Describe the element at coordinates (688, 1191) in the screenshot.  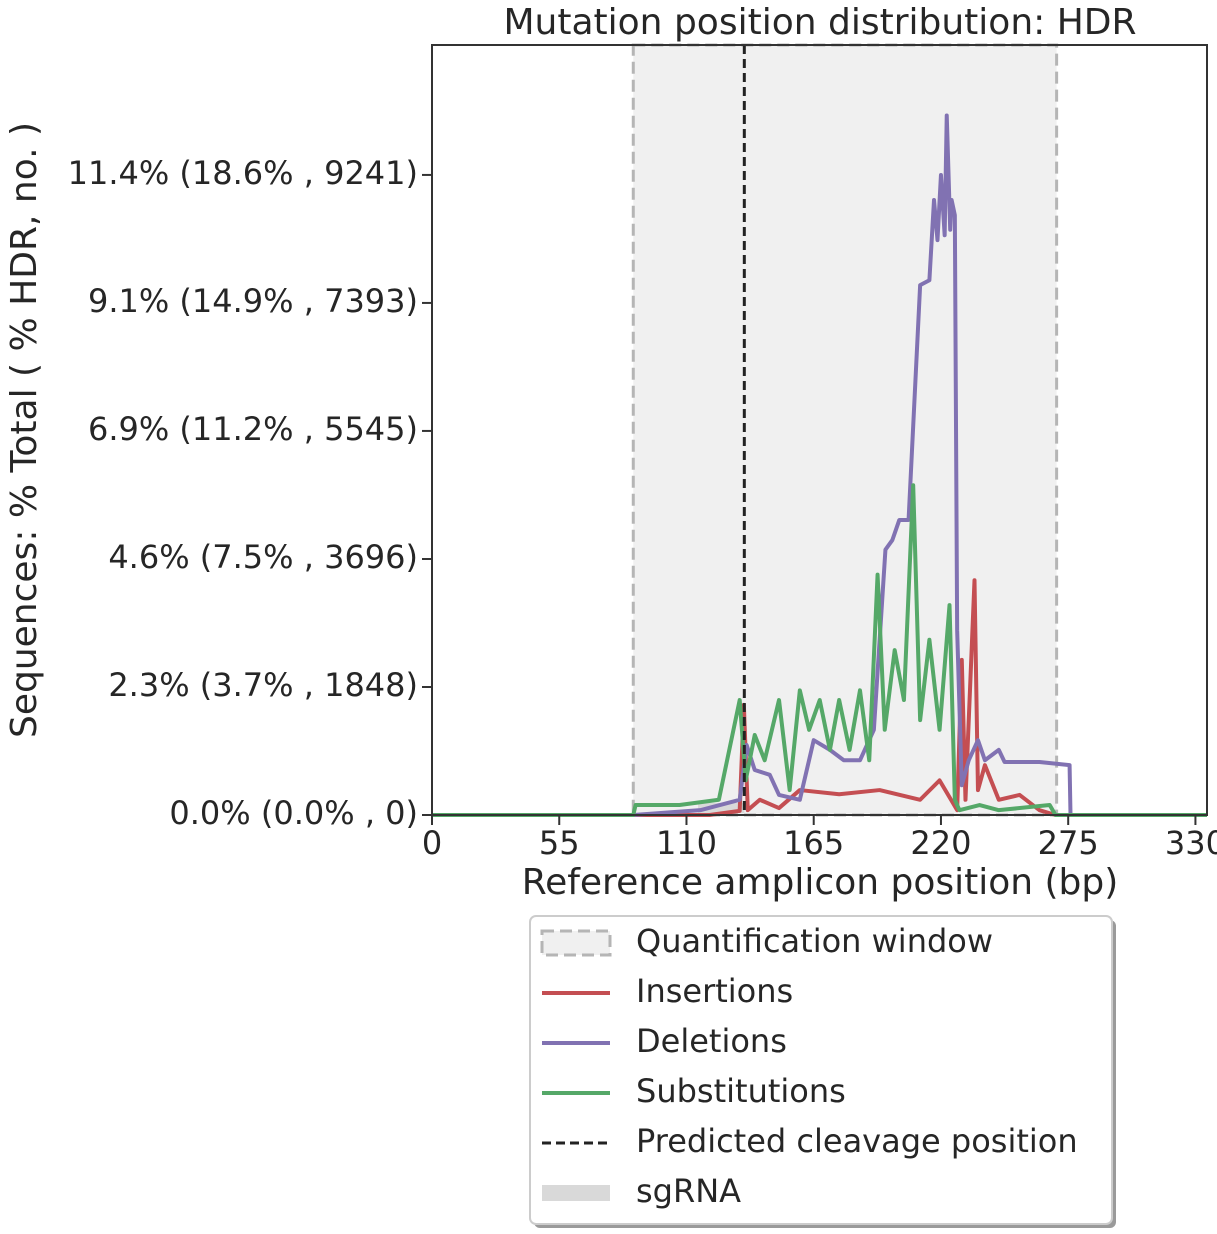
I see `legend-label: sgRNA` at that location.